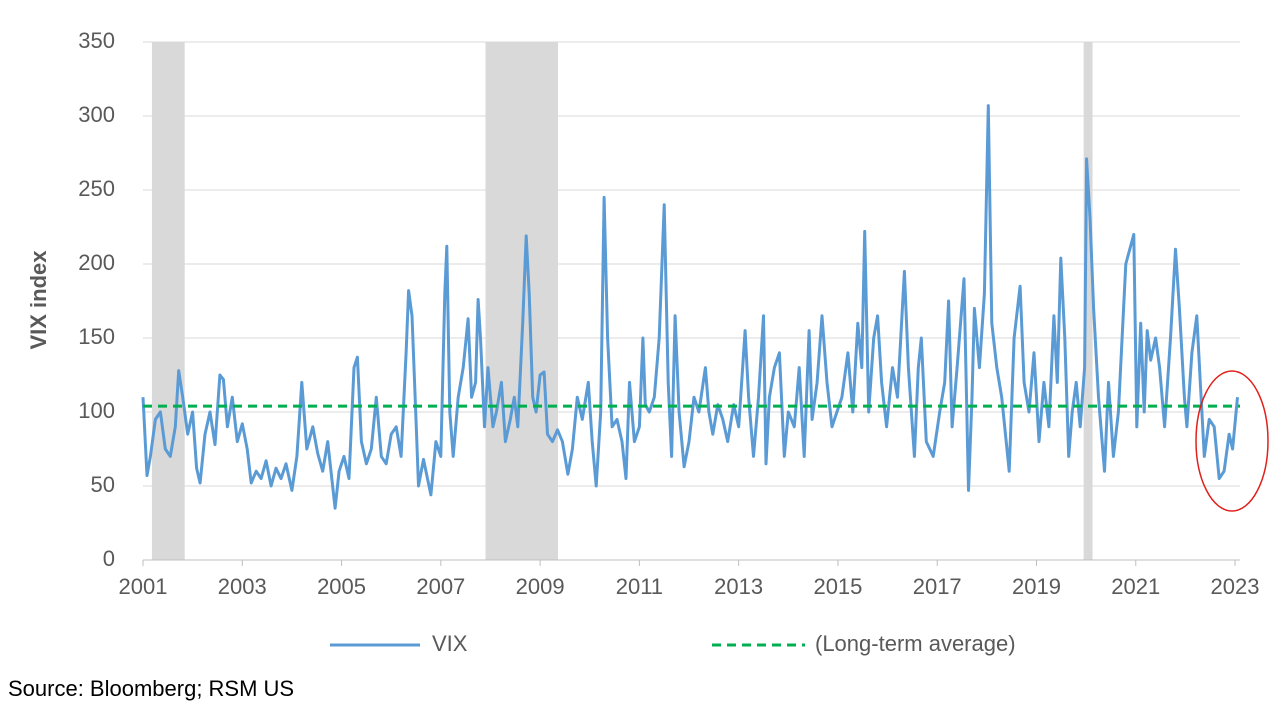  I want to click on y-tick-label: 250, so click(96, 188).